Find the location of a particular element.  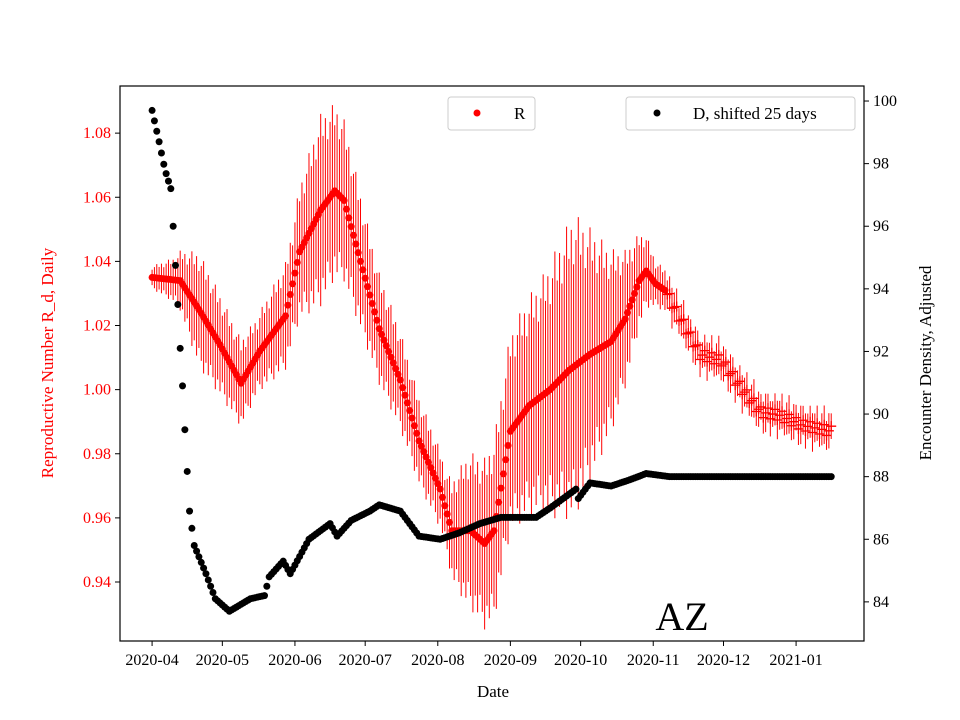

y-axis-right: 84 86 88 90 92 94 96 98 100 is located at coordinates (880, 352).